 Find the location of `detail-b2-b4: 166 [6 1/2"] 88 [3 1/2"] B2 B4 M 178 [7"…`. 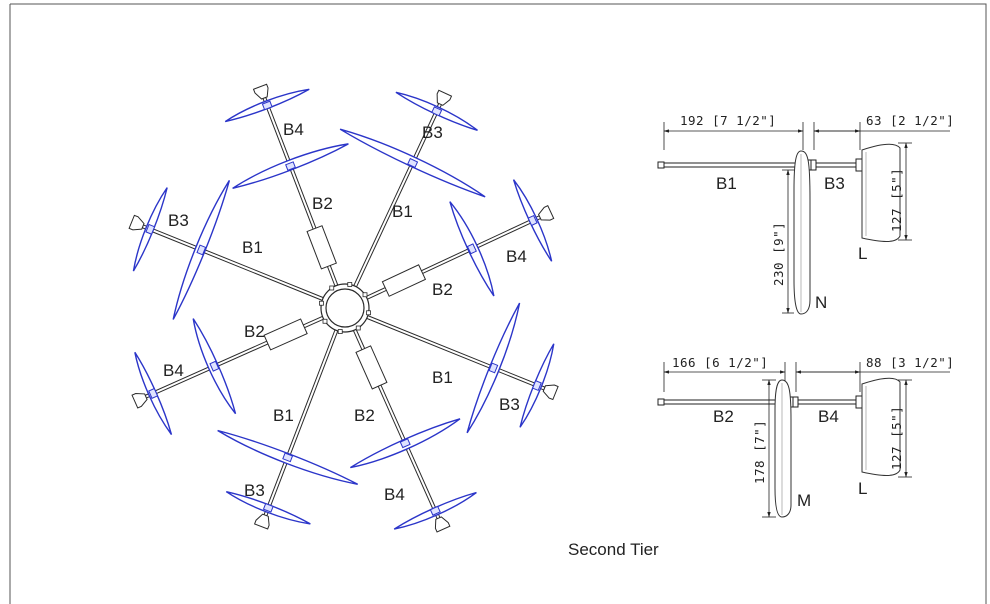

detail-b2-b4: 166 [6 1/2"] 88 [3 1/2"] B2 B4 M 178 [7"… is located at coordinates (805, 436).